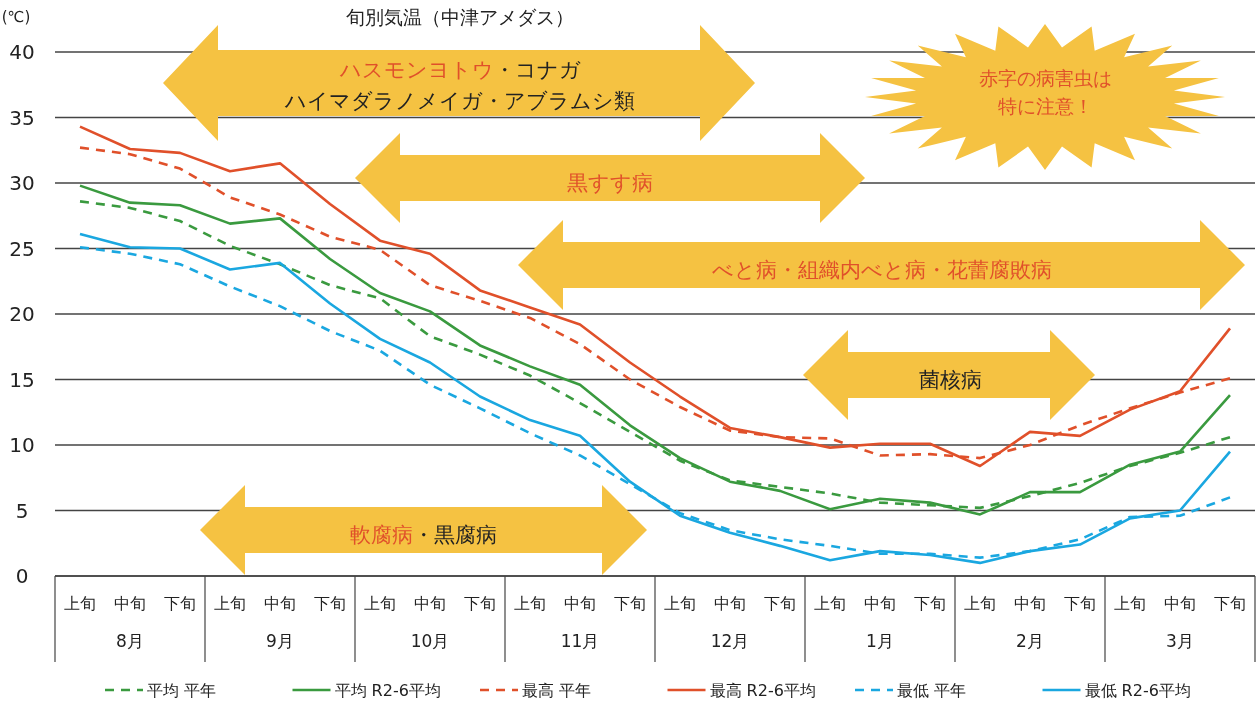 Image resolution: width=1258 pixels, height=703 pixels. What do you see at coordinates (280, 641) in the screenshot?
I see `text: 9月` at bounding box center [280, 641].